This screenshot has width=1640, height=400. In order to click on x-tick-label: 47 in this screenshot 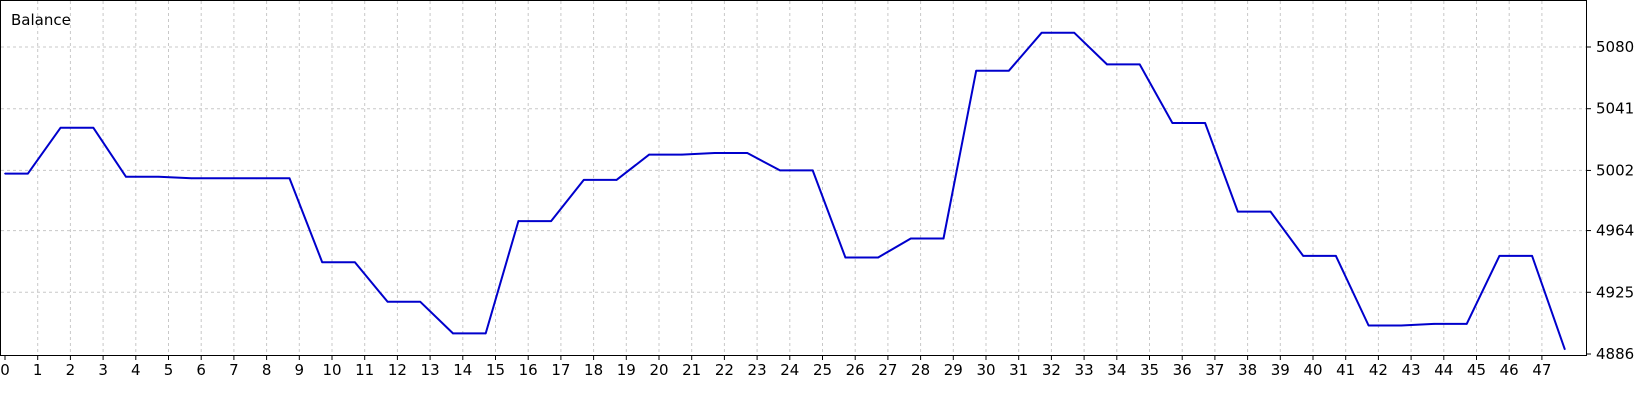, I will do `click(1541, 370)`.